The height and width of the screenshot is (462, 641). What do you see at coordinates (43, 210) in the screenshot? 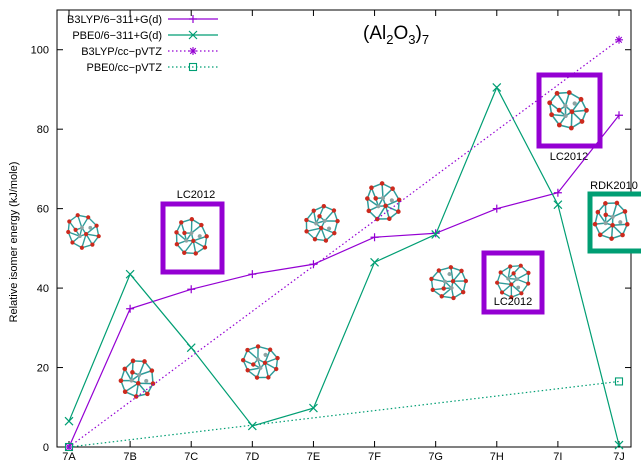
I see `y-tick-label: 60` at bounding box center [43, 210].